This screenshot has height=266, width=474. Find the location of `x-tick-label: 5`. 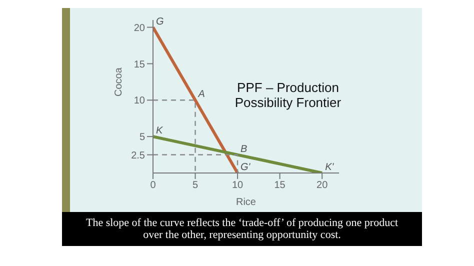

x-tick-label: 5 is located at coordinates (195, 186).